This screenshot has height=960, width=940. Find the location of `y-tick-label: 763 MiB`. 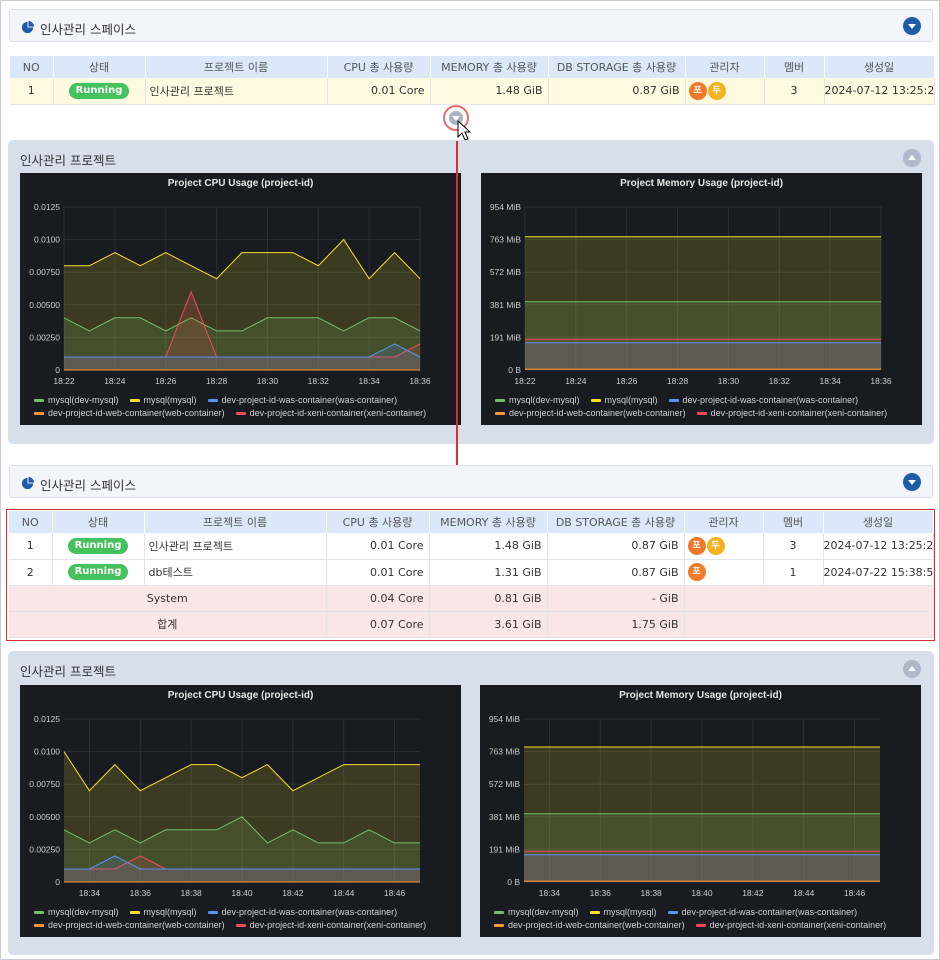

y-tick-label: 763 MiB is located at coordinates (506, 240).